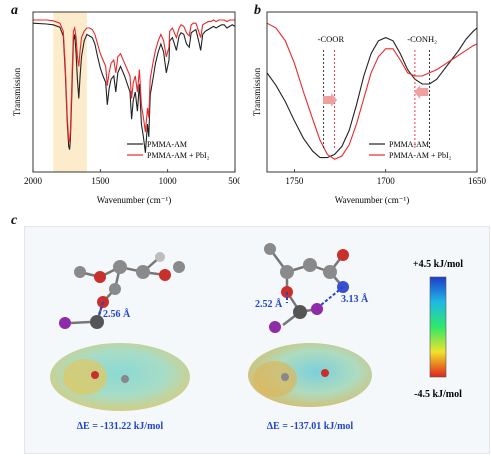 The image size is (491, 456). I want to click on panel-label-c: c, so click(14, 220).